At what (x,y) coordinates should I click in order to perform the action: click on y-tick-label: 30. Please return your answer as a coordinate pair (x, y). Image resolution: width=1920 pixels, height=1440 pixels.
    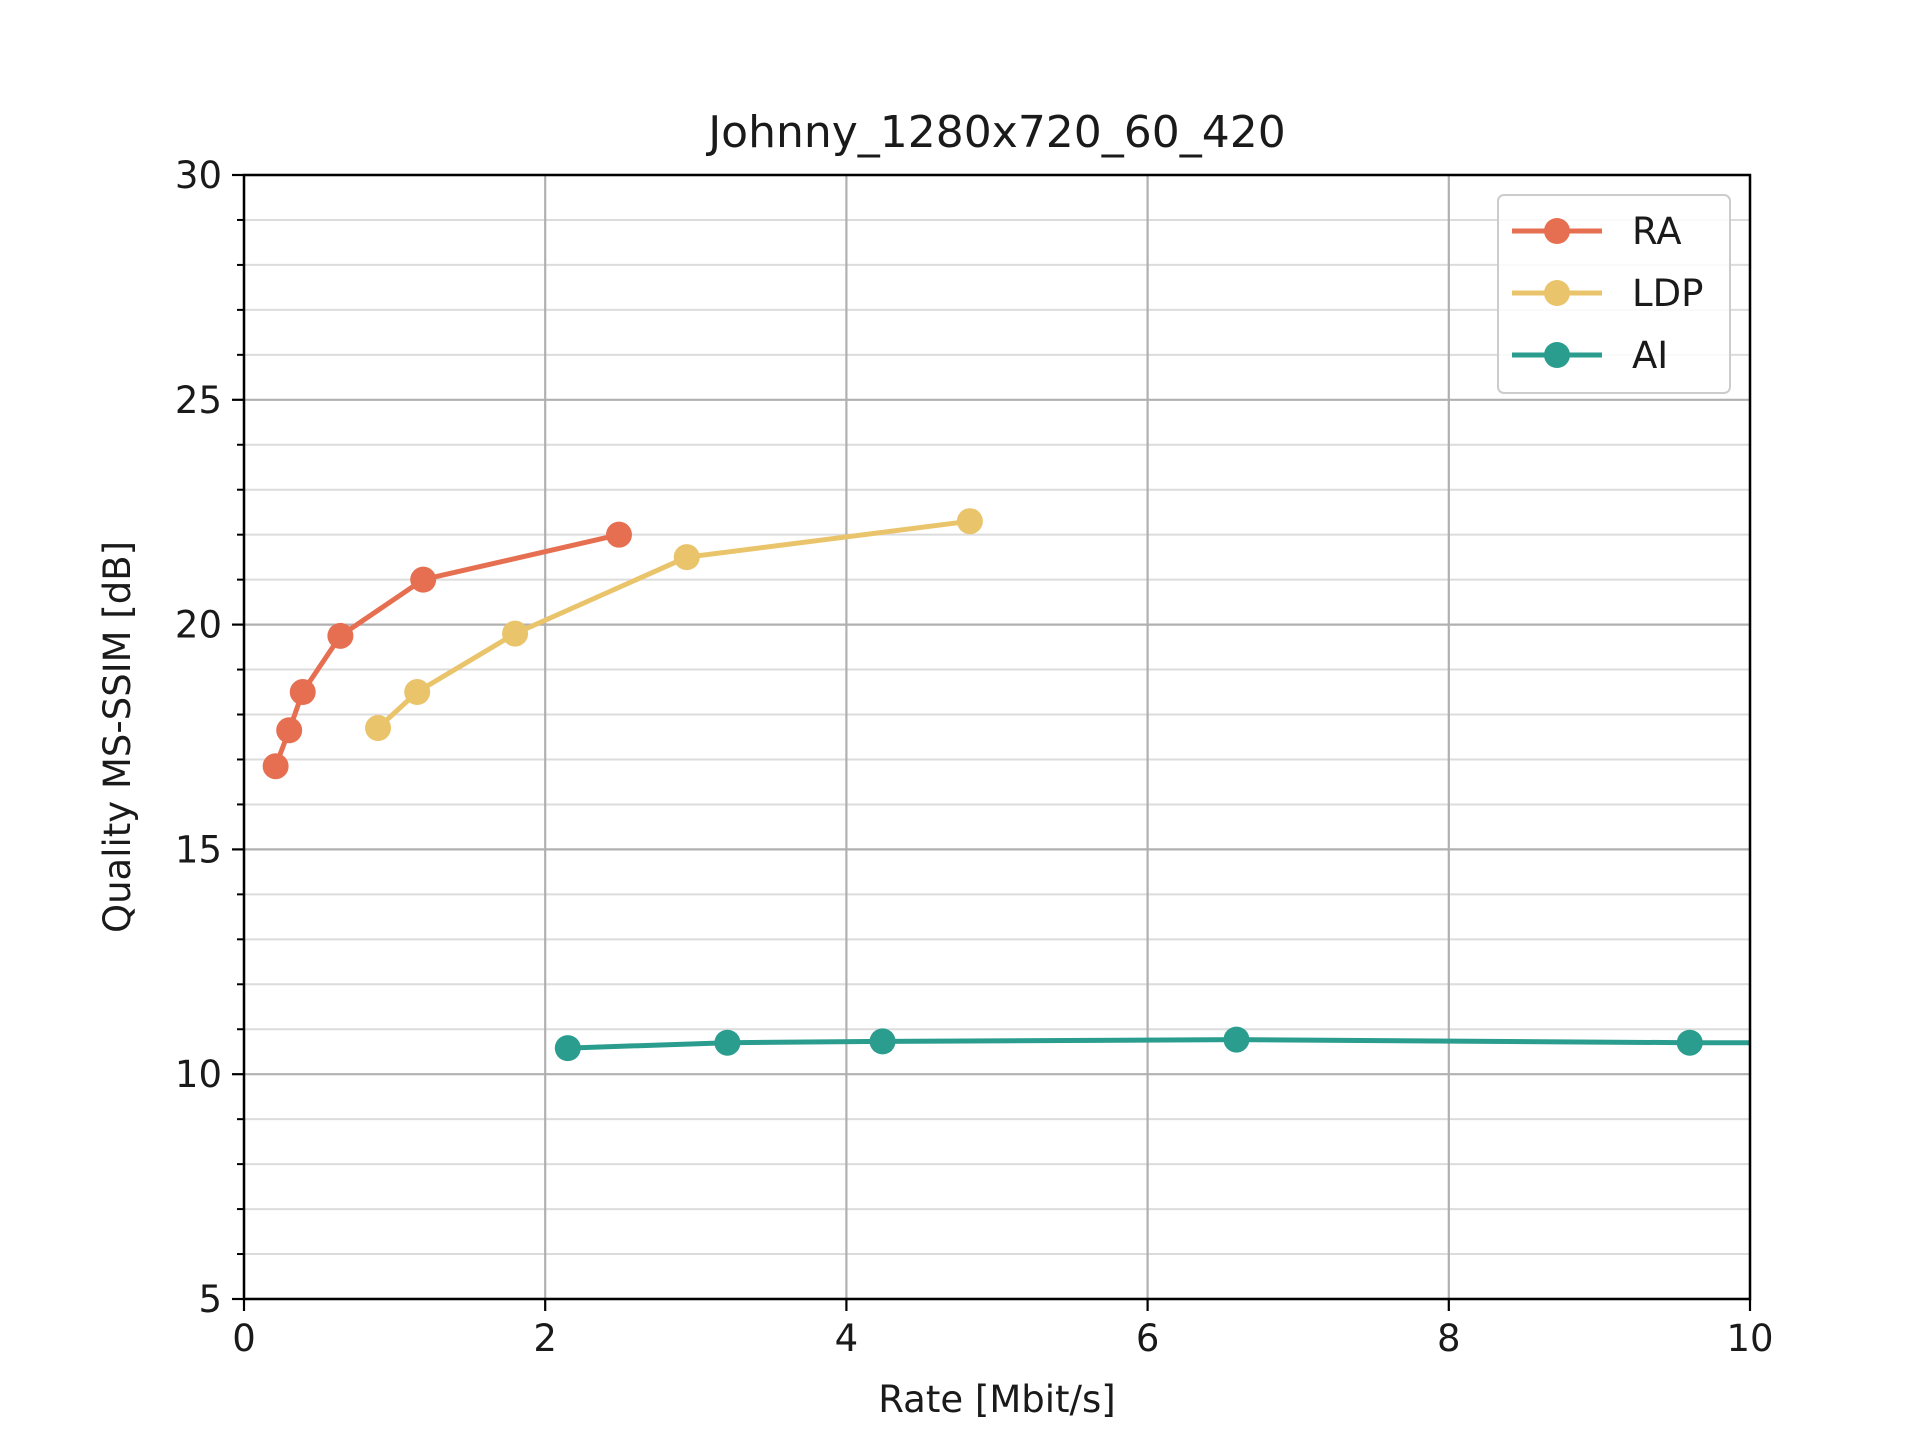
    Looking at the image, I should click on (198, 175).